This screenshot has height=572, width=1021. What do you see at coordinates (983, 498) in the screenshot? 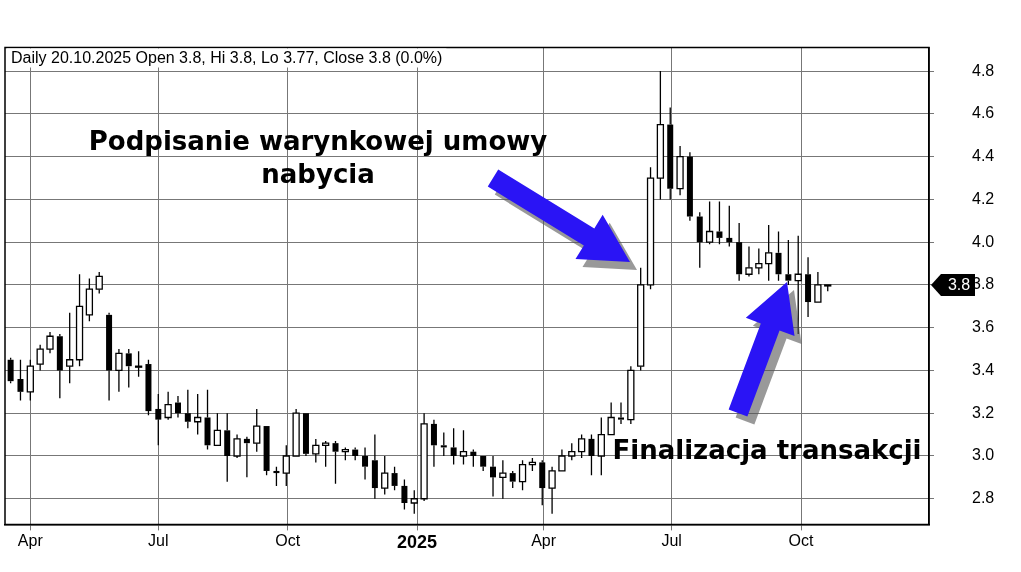
I see `y-tick-label: 2.8` at bounding box center [983, 498].